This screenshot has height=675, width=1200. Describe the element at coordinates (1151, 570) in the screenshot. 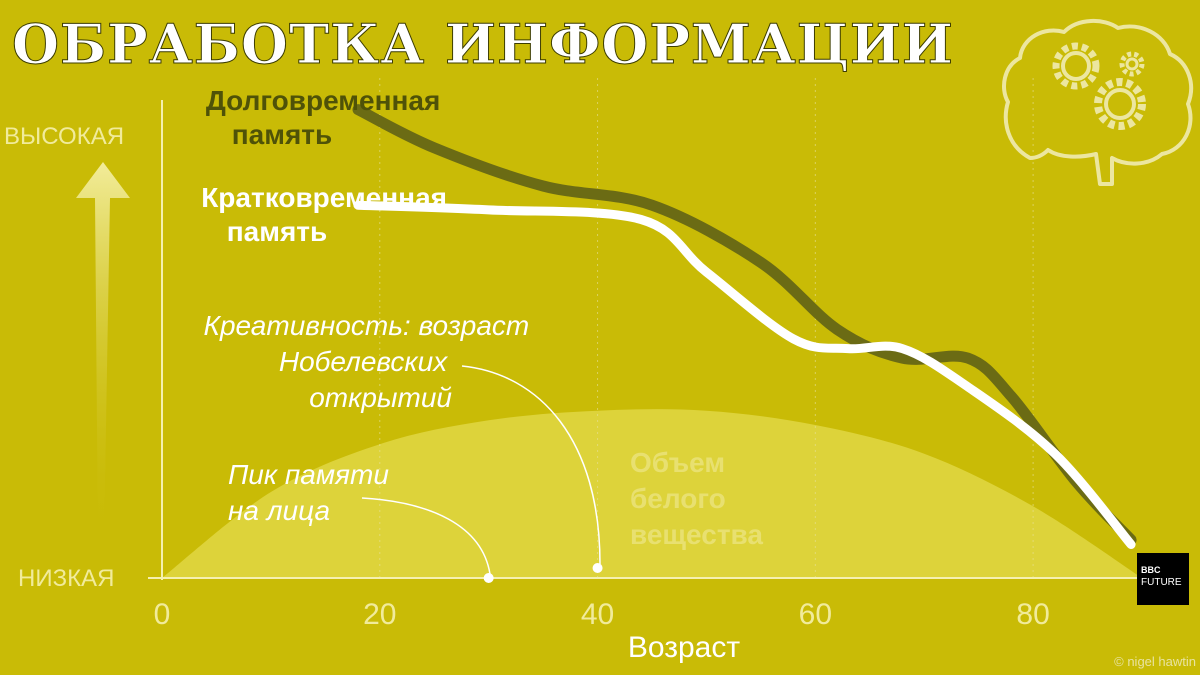

I see `logo-line1: BBC` at that location.